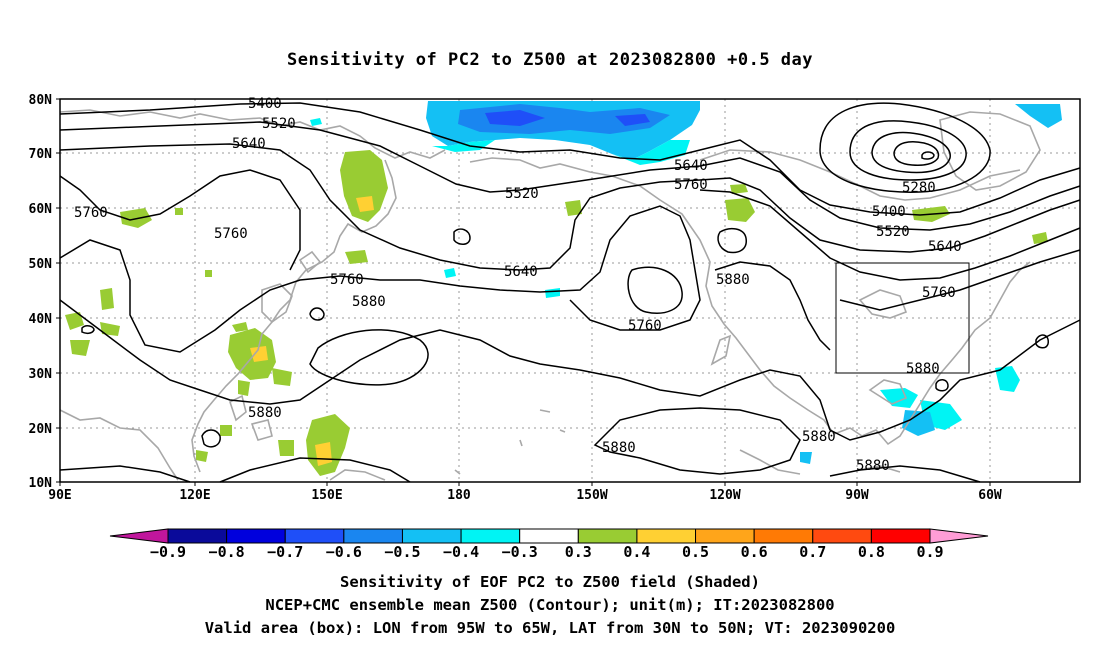 Image resolution: width=1100 pixels, height=650 pixels. What do you see at coordinates (108, 282) in the screenshot?
I see `shade-central-asia-green` at bounding box center [108, 282].